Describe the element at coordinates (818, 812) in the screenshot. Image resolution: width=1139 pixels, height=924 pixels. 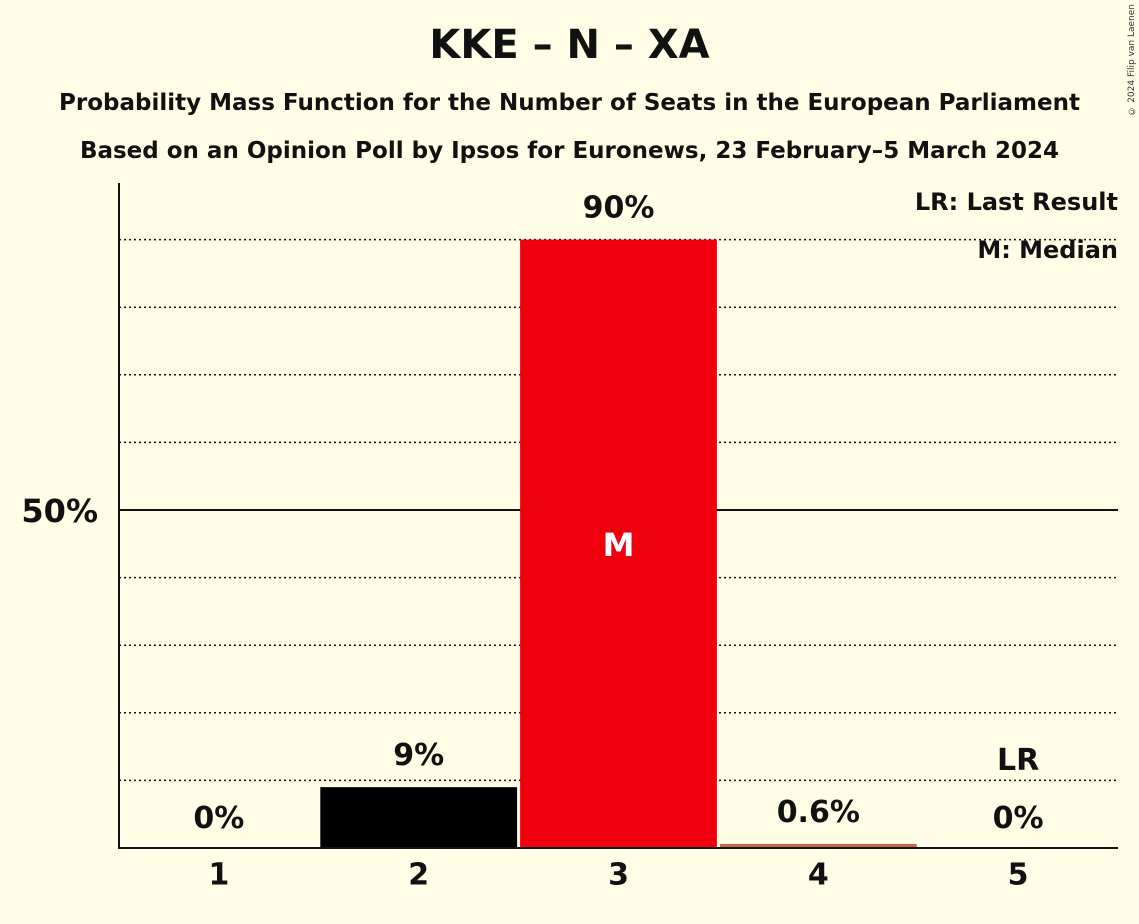
I see `value-label-4: 0.6%` at that location.